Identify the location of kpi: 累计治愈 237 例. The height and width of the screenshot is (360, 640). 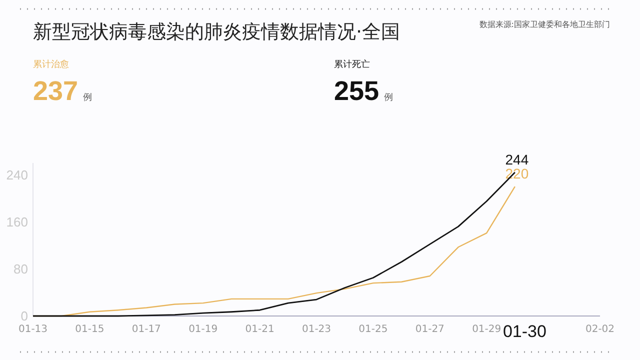
(62, 83).